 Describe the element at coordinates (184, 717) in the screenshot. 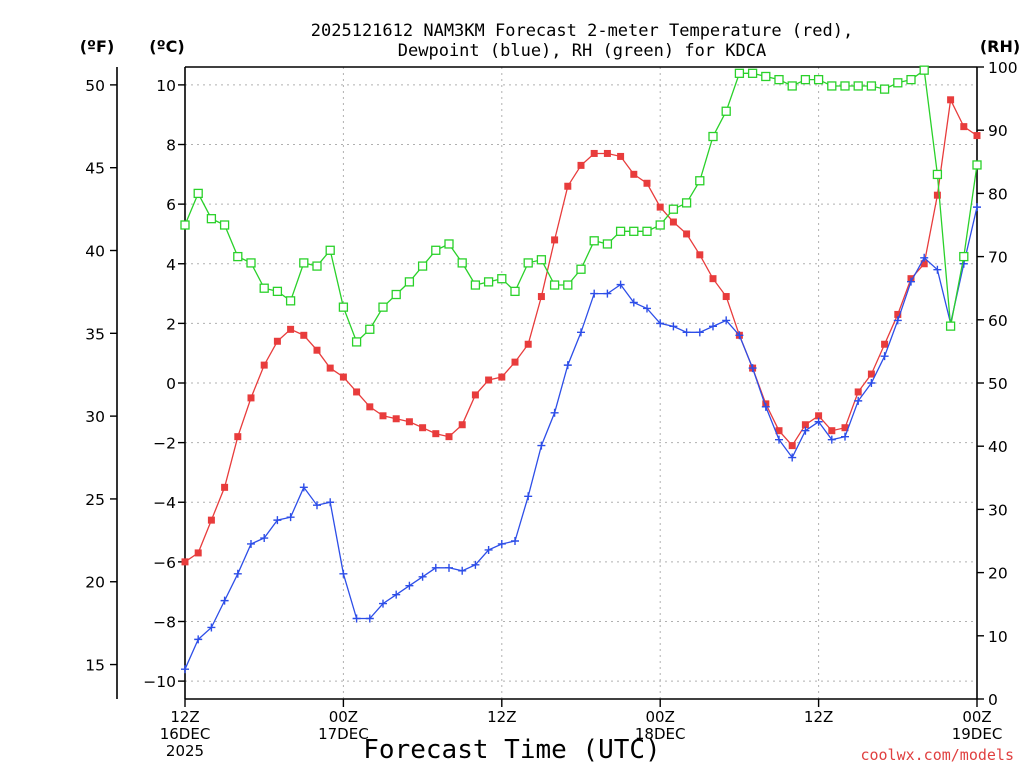

I see `x-tick-label: 12Z` at that location.